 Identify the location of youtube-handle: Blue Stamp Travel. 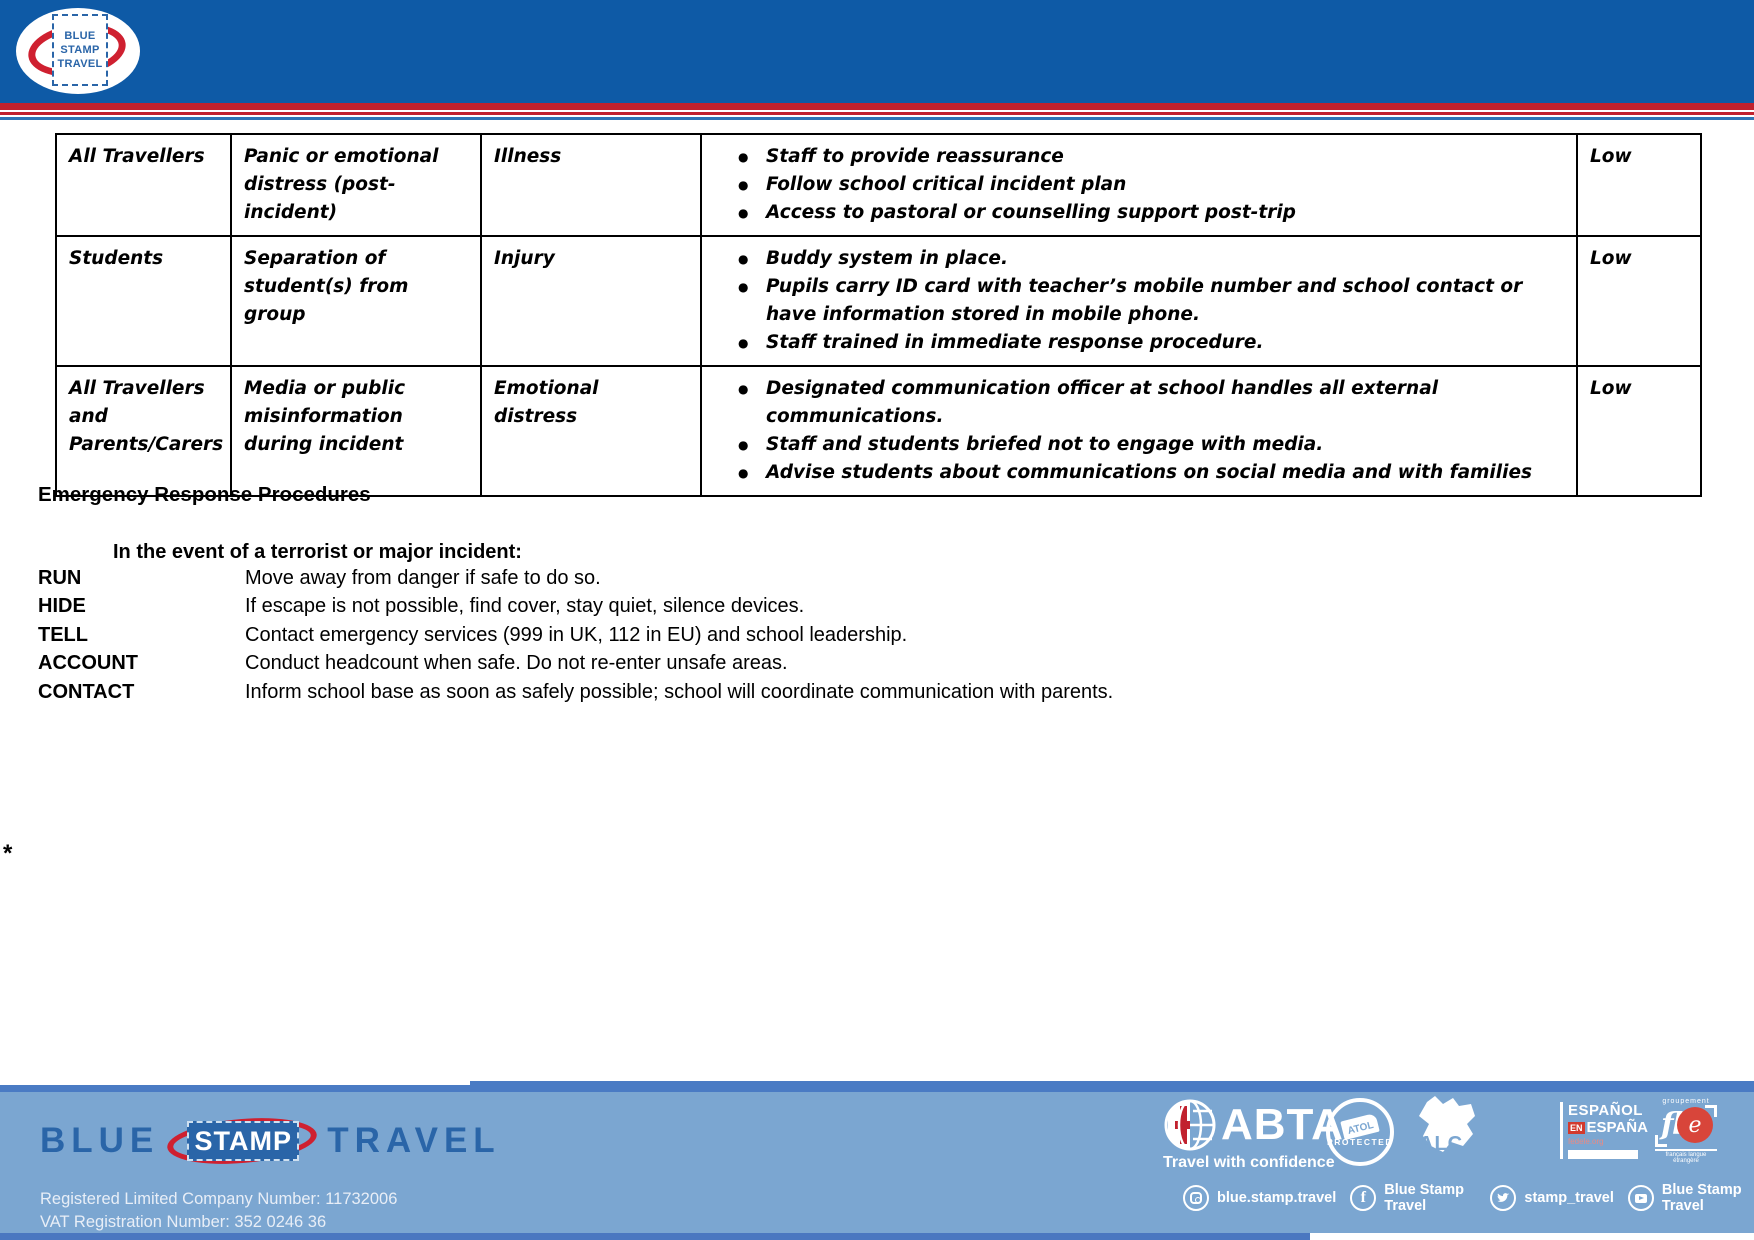
(1701, 1198).